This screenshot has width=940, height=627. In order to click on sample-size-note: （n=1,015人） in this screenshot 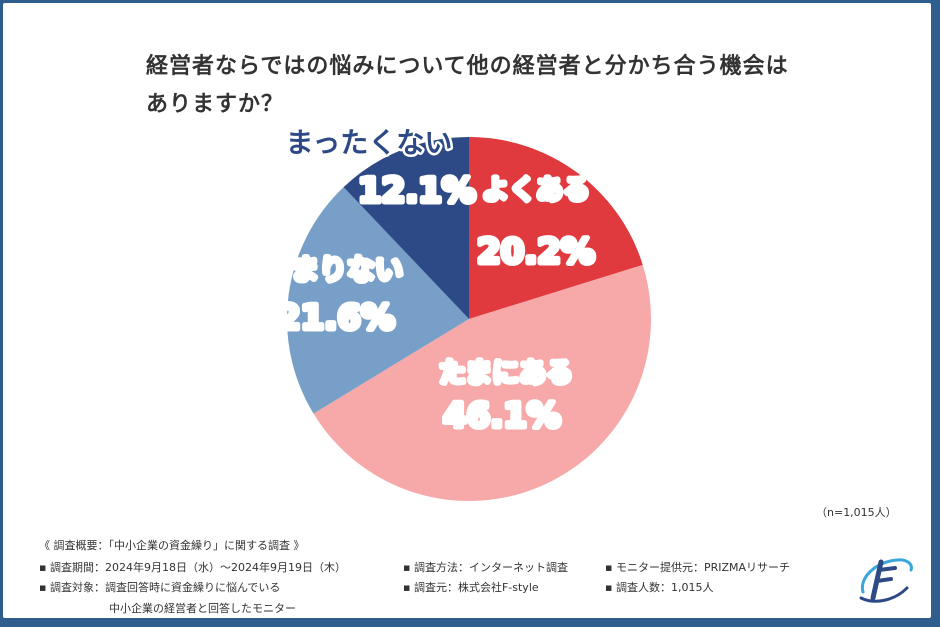, I will do `click(856, 512)`.